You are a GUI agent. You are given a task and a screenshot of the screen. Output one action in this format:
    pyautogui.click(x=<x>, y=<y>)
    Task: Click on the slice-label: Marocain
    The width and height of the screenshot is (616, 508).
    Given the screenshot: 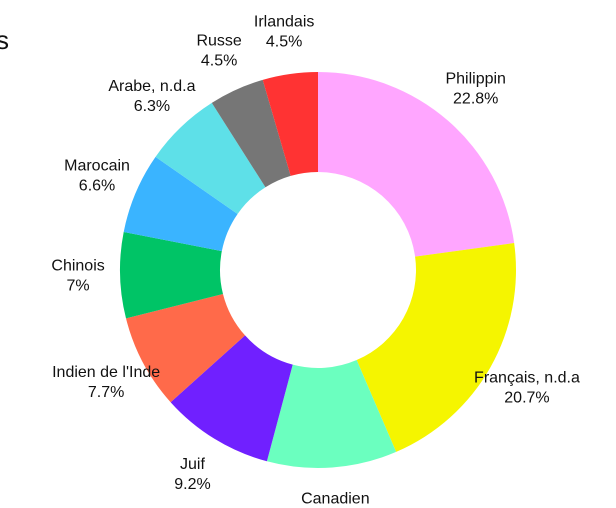 What is the action you would take?
    pyautogui.click(x=97, y=166)
    